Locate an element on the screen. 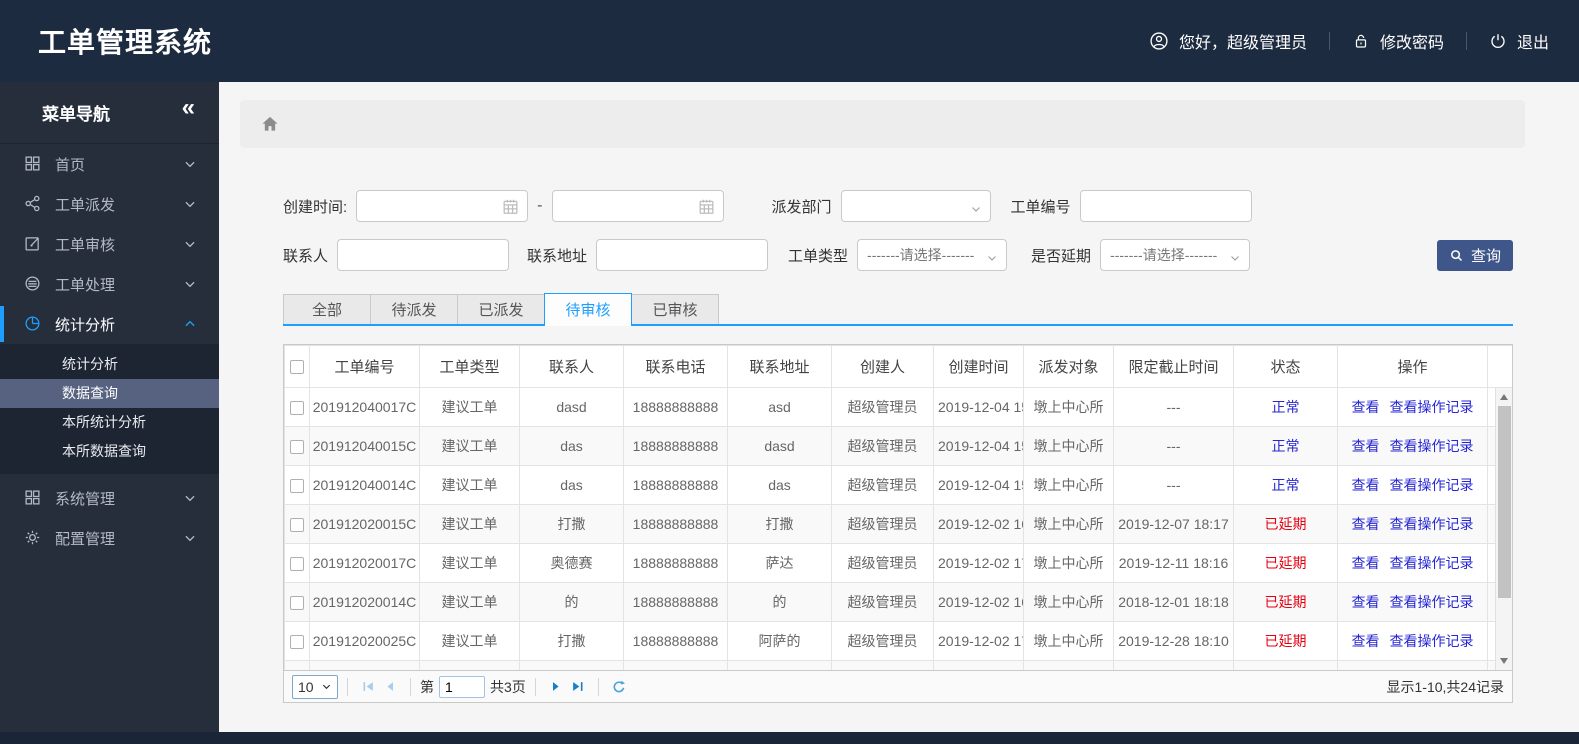 This screenshot has height=744, width=1579. address-input is located at coordinates (682, 255).